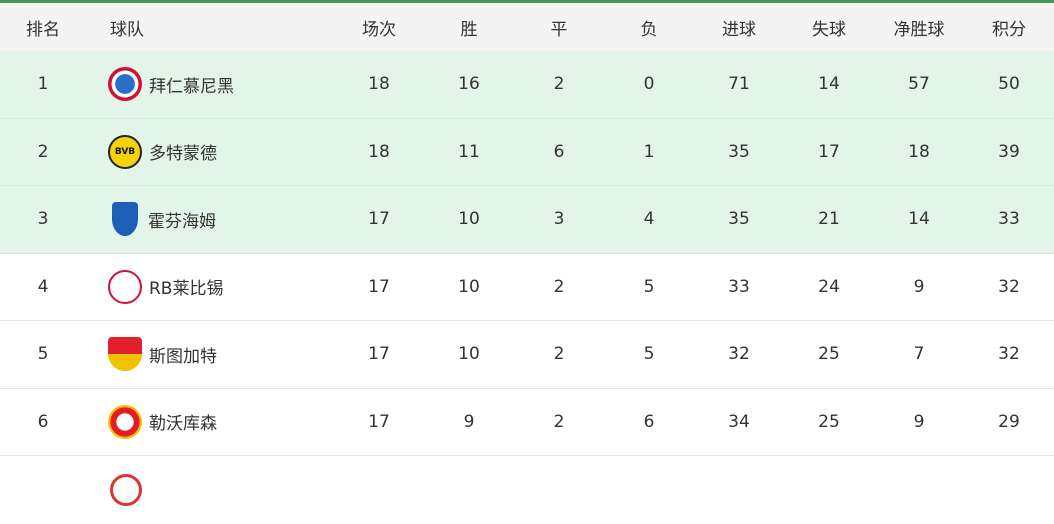  Describe the element at coordinates (739, 286) in the screenshot. I see `stat-gf: 33` at that location.